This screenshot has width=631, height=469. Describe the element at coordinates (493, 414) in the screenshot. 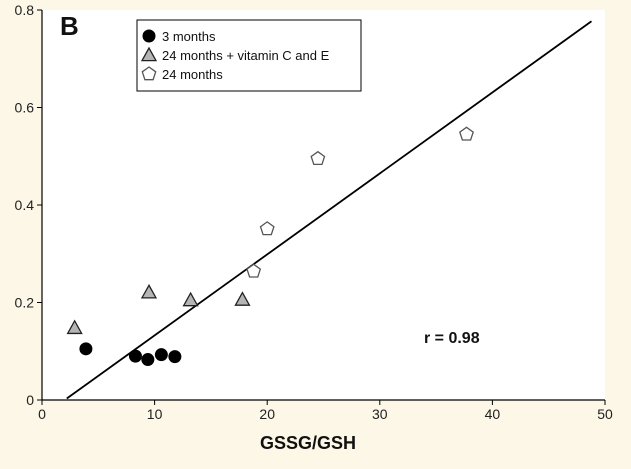

I see `x-tick-label: 40` at that location.